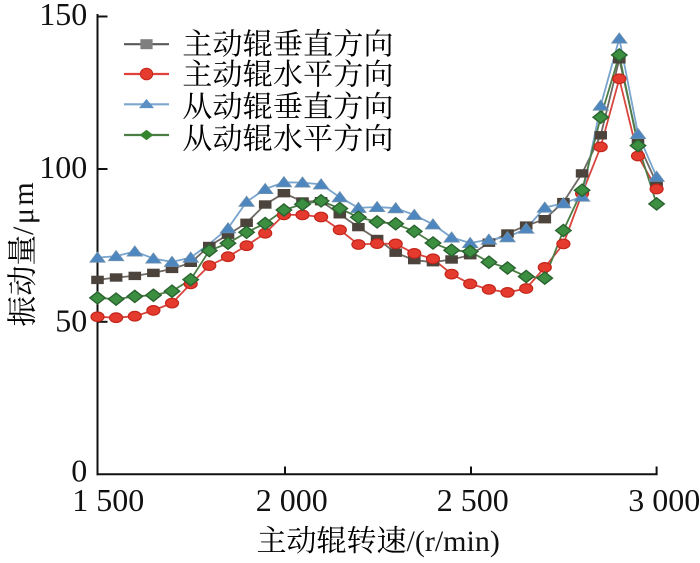 This screenshot has height=563, width=700. Describe the element at coordinates (473, 500) in the screenshot. I see `svg-text: 2 500` at that location.